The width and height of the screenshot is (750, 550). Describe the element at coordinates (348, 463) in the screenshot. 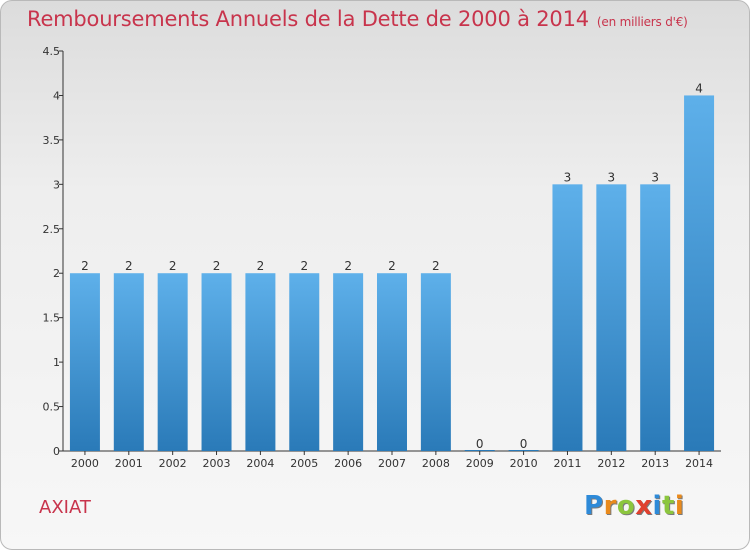

I see `x-tick-label: 2006` at that location.